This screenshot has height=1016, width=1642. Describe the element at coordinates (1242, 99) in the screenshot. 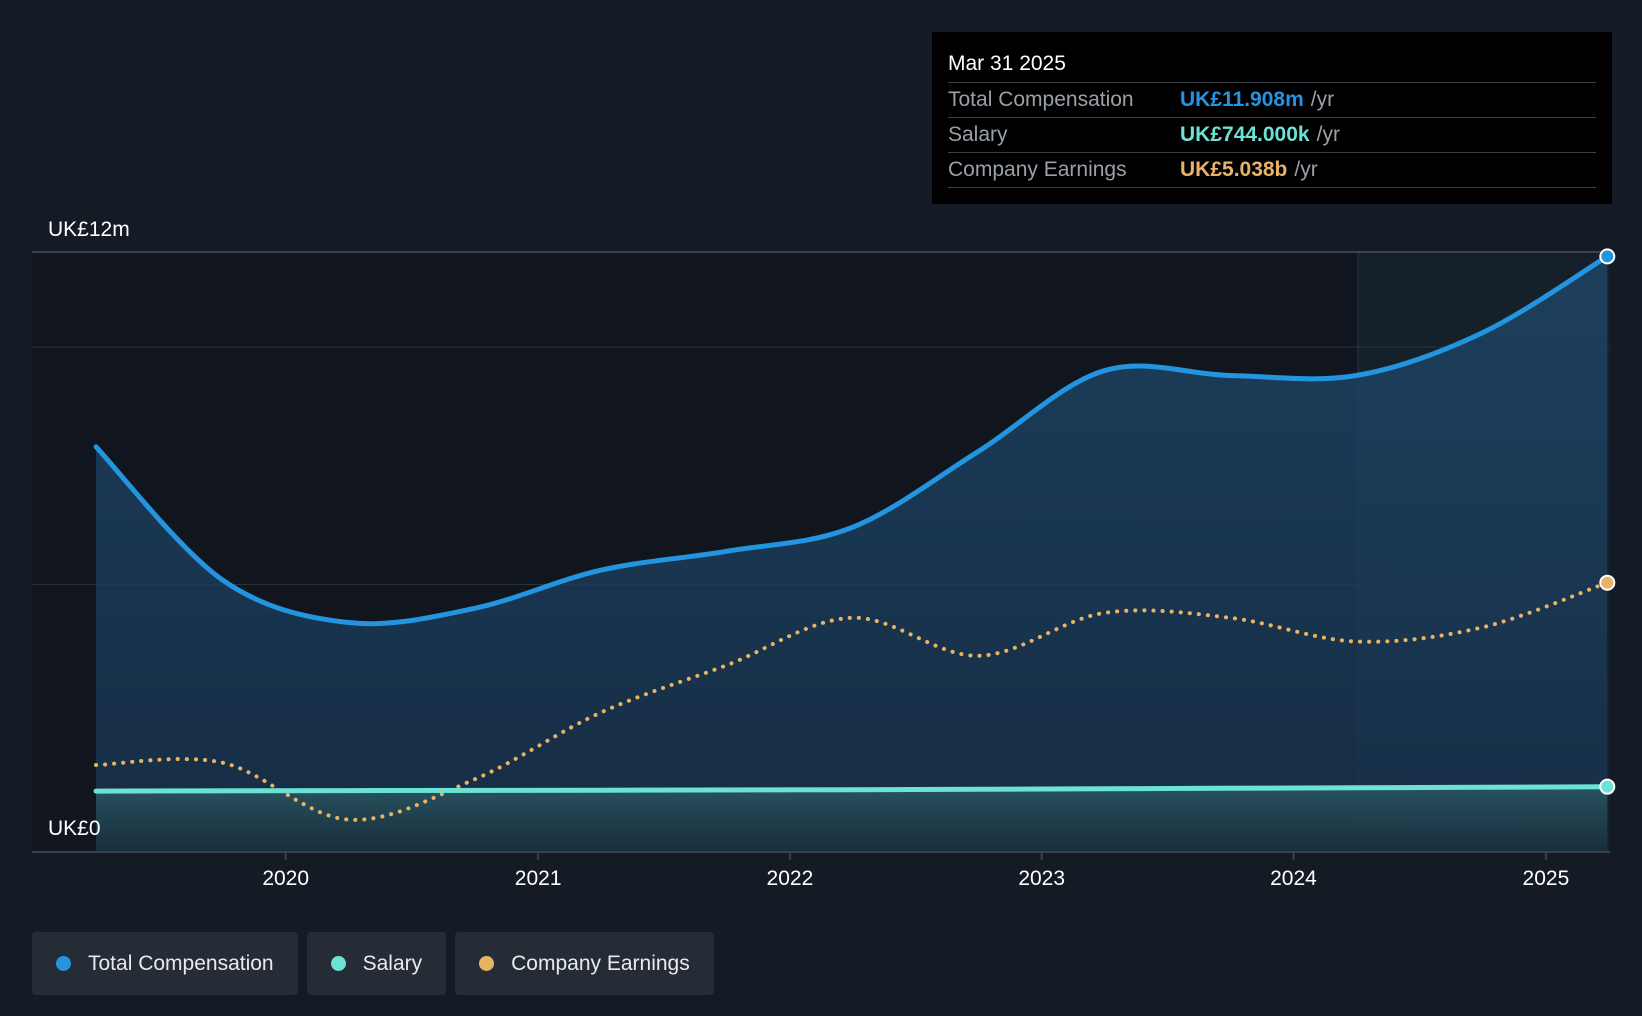

I see `tooltip-value: UK£11.908m` at that location.